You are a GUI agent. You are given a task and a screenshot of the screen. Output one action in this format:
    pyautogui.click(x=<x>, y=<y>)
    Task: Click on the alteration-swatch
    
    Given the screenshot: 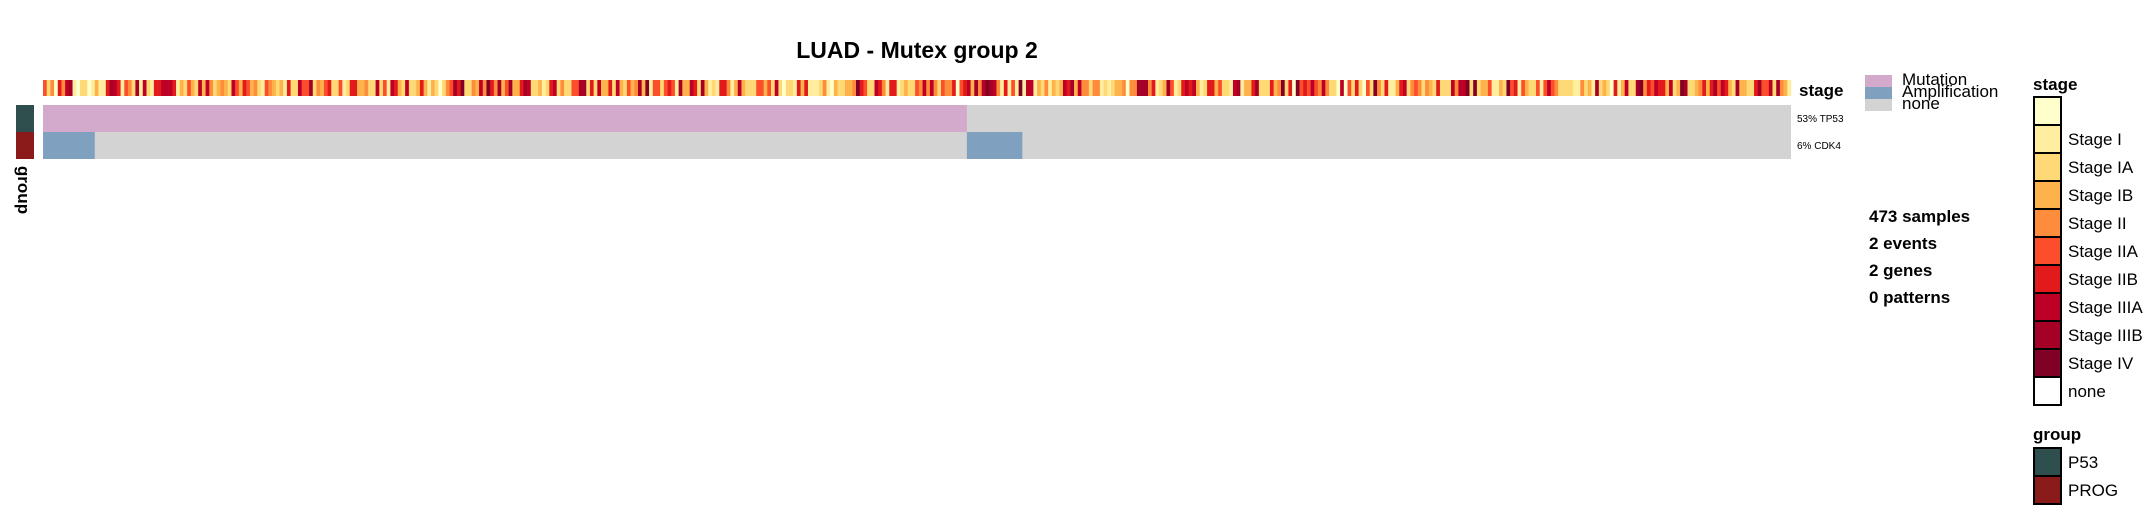 What is the action you would take?
    pyautogui.click(x=1878, y=105)
    